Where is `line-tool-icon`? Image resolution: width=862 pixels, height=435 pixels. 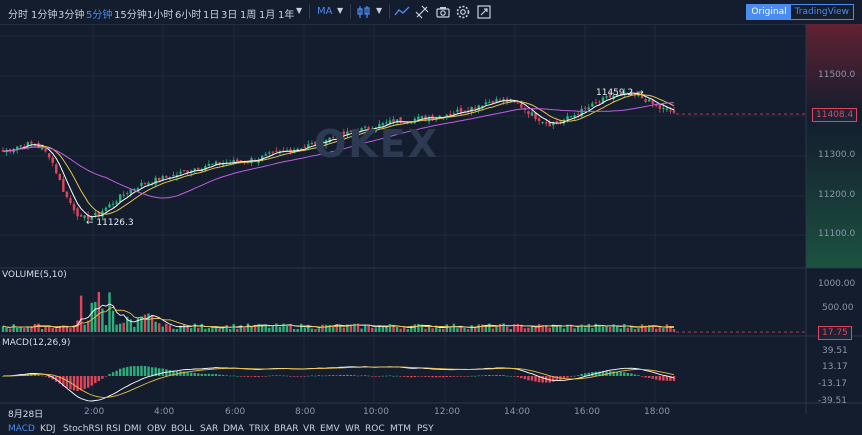 line-tool-icon is located at coordinates (402, 12).